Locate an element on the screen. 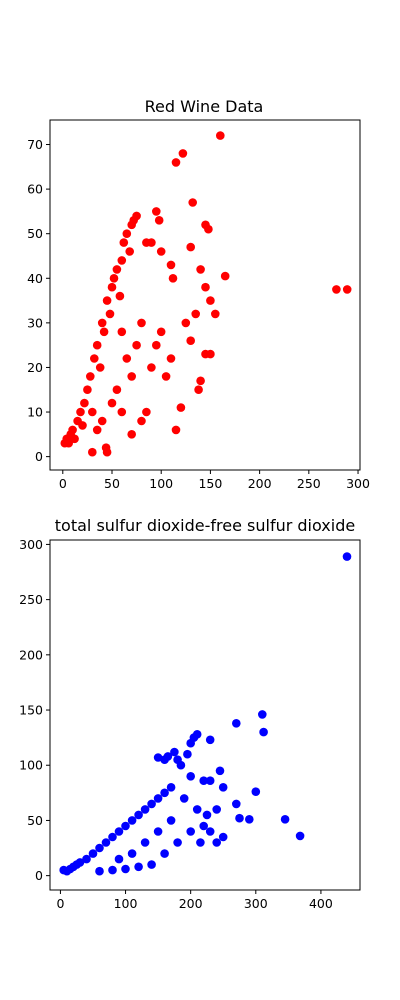 This screenshot has height=1000, width=400. x-axis-ticks: 0 100 200 300 400 is located at coordinates (194, 900).